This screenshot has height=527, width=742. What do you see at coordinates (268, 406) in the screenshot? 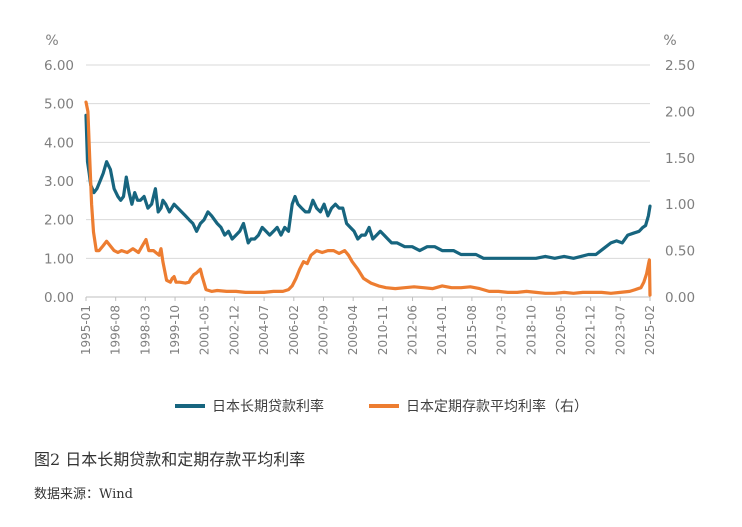
I see `legend-label: 日本长期贷款利率` at bounding box center [268, 406].